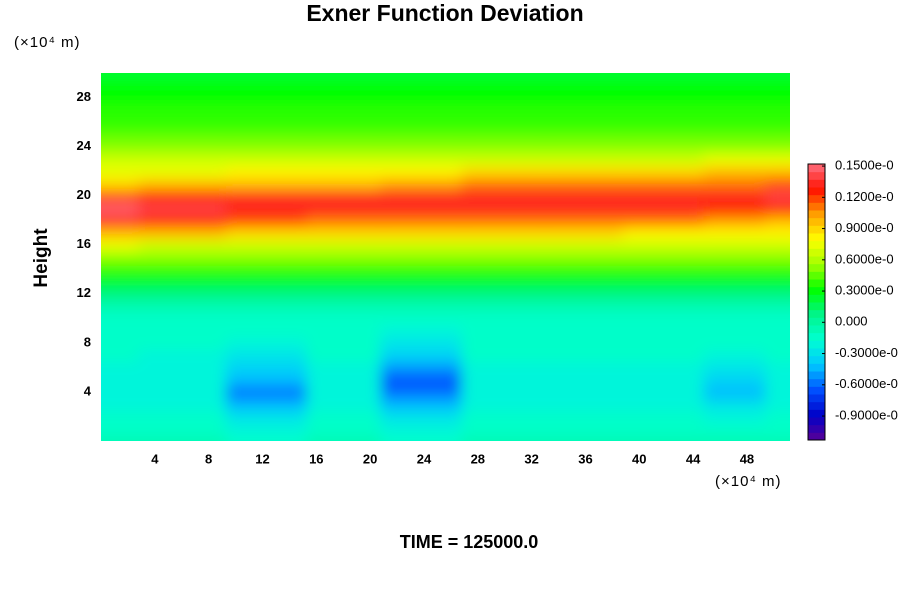  I want to click on y-tick-label: 4, so click(88, 390).